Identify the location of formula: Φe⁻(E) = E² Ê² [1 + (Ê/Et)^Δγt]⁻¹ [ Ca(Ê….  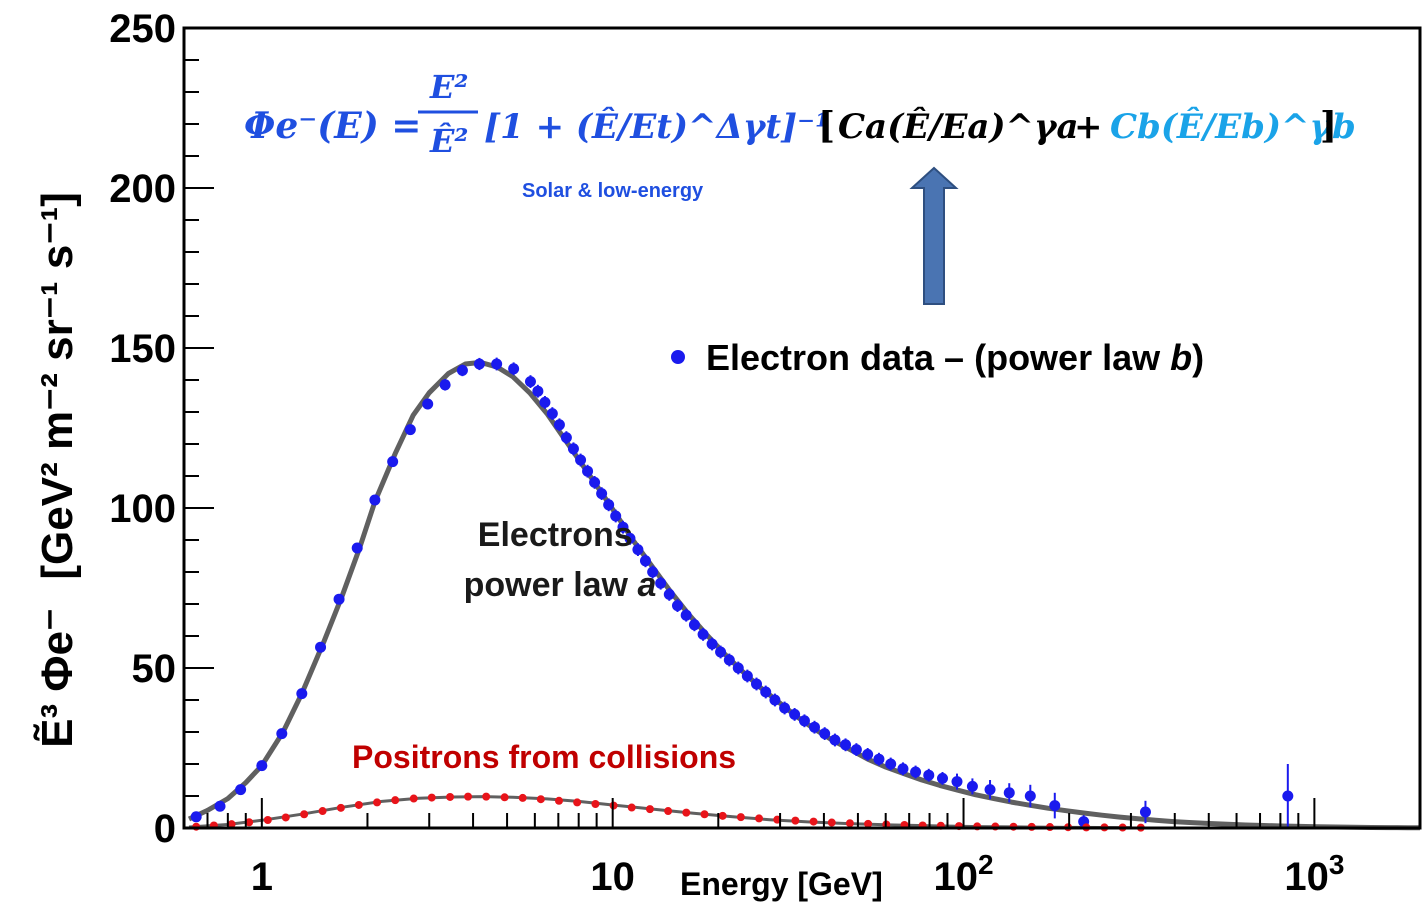
(800, 114).